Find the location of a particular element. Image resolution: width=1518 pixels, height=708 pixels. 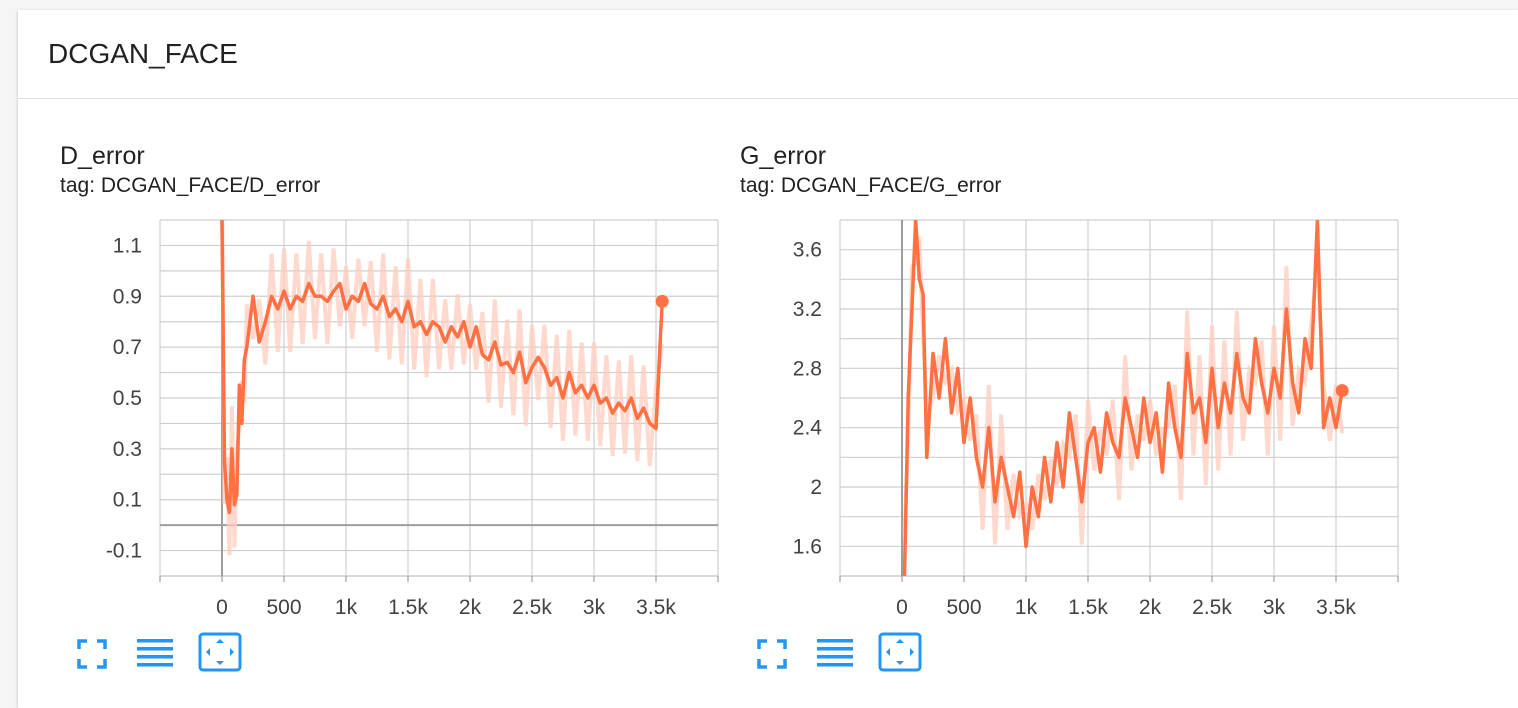

y-tick-label: 3.2 is located at coordinates (807, 309).